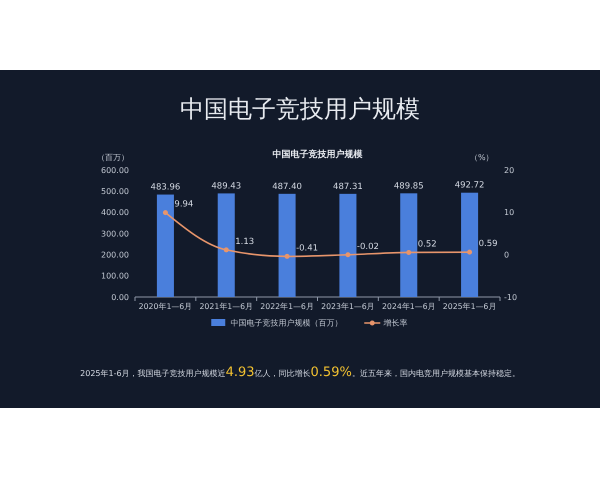 The width and height of the screenshot is (600, 480). What do you see at coordinates (367, 247) in the screenshot?
I see `data-label: -0.02` at bounding box center [367, 247].